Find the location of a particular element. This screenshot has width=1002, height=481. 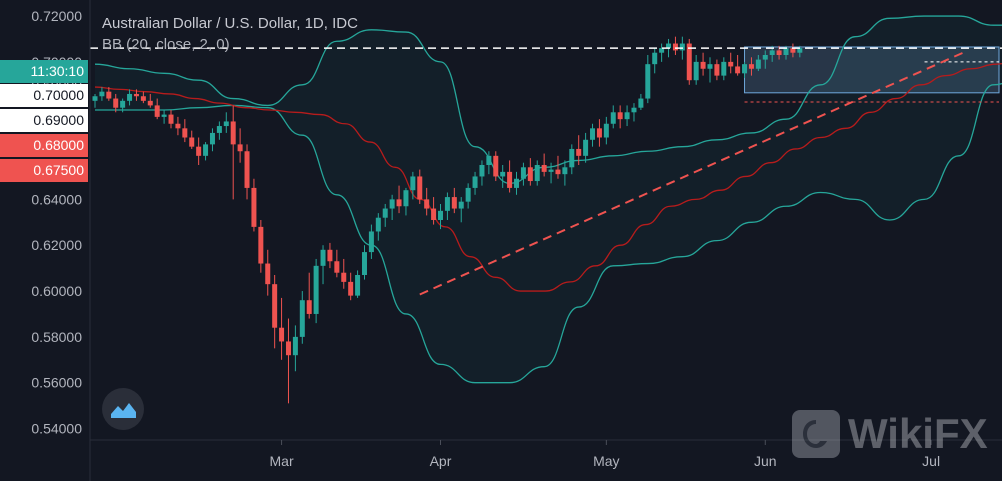

legend-indicator: BB (20, close, 2, 0) is located at coordinates (166, 44).